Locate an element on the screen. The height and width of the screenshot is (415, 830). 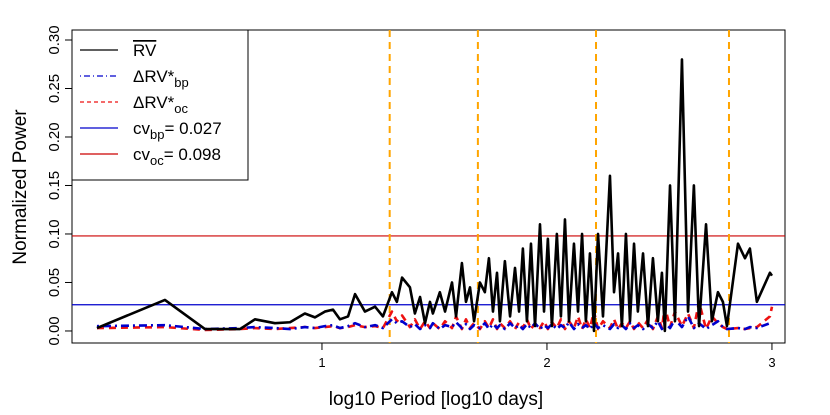
y-tick-label: 0.30 is located at coordinates (54, 39).